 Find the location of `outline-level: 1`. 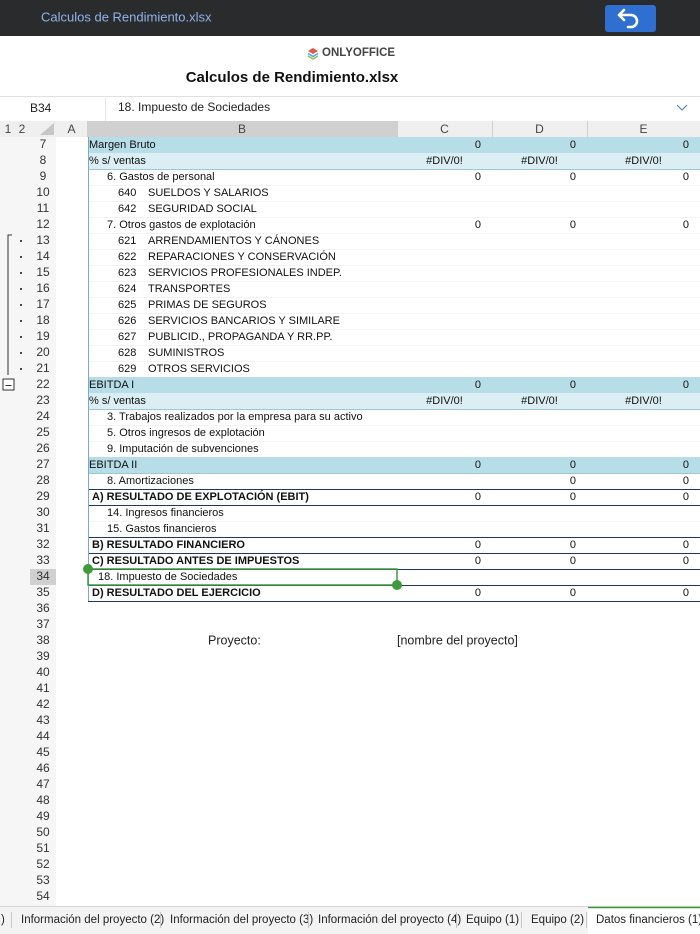

outline-level: 1 is located at coordinates (8, 129).